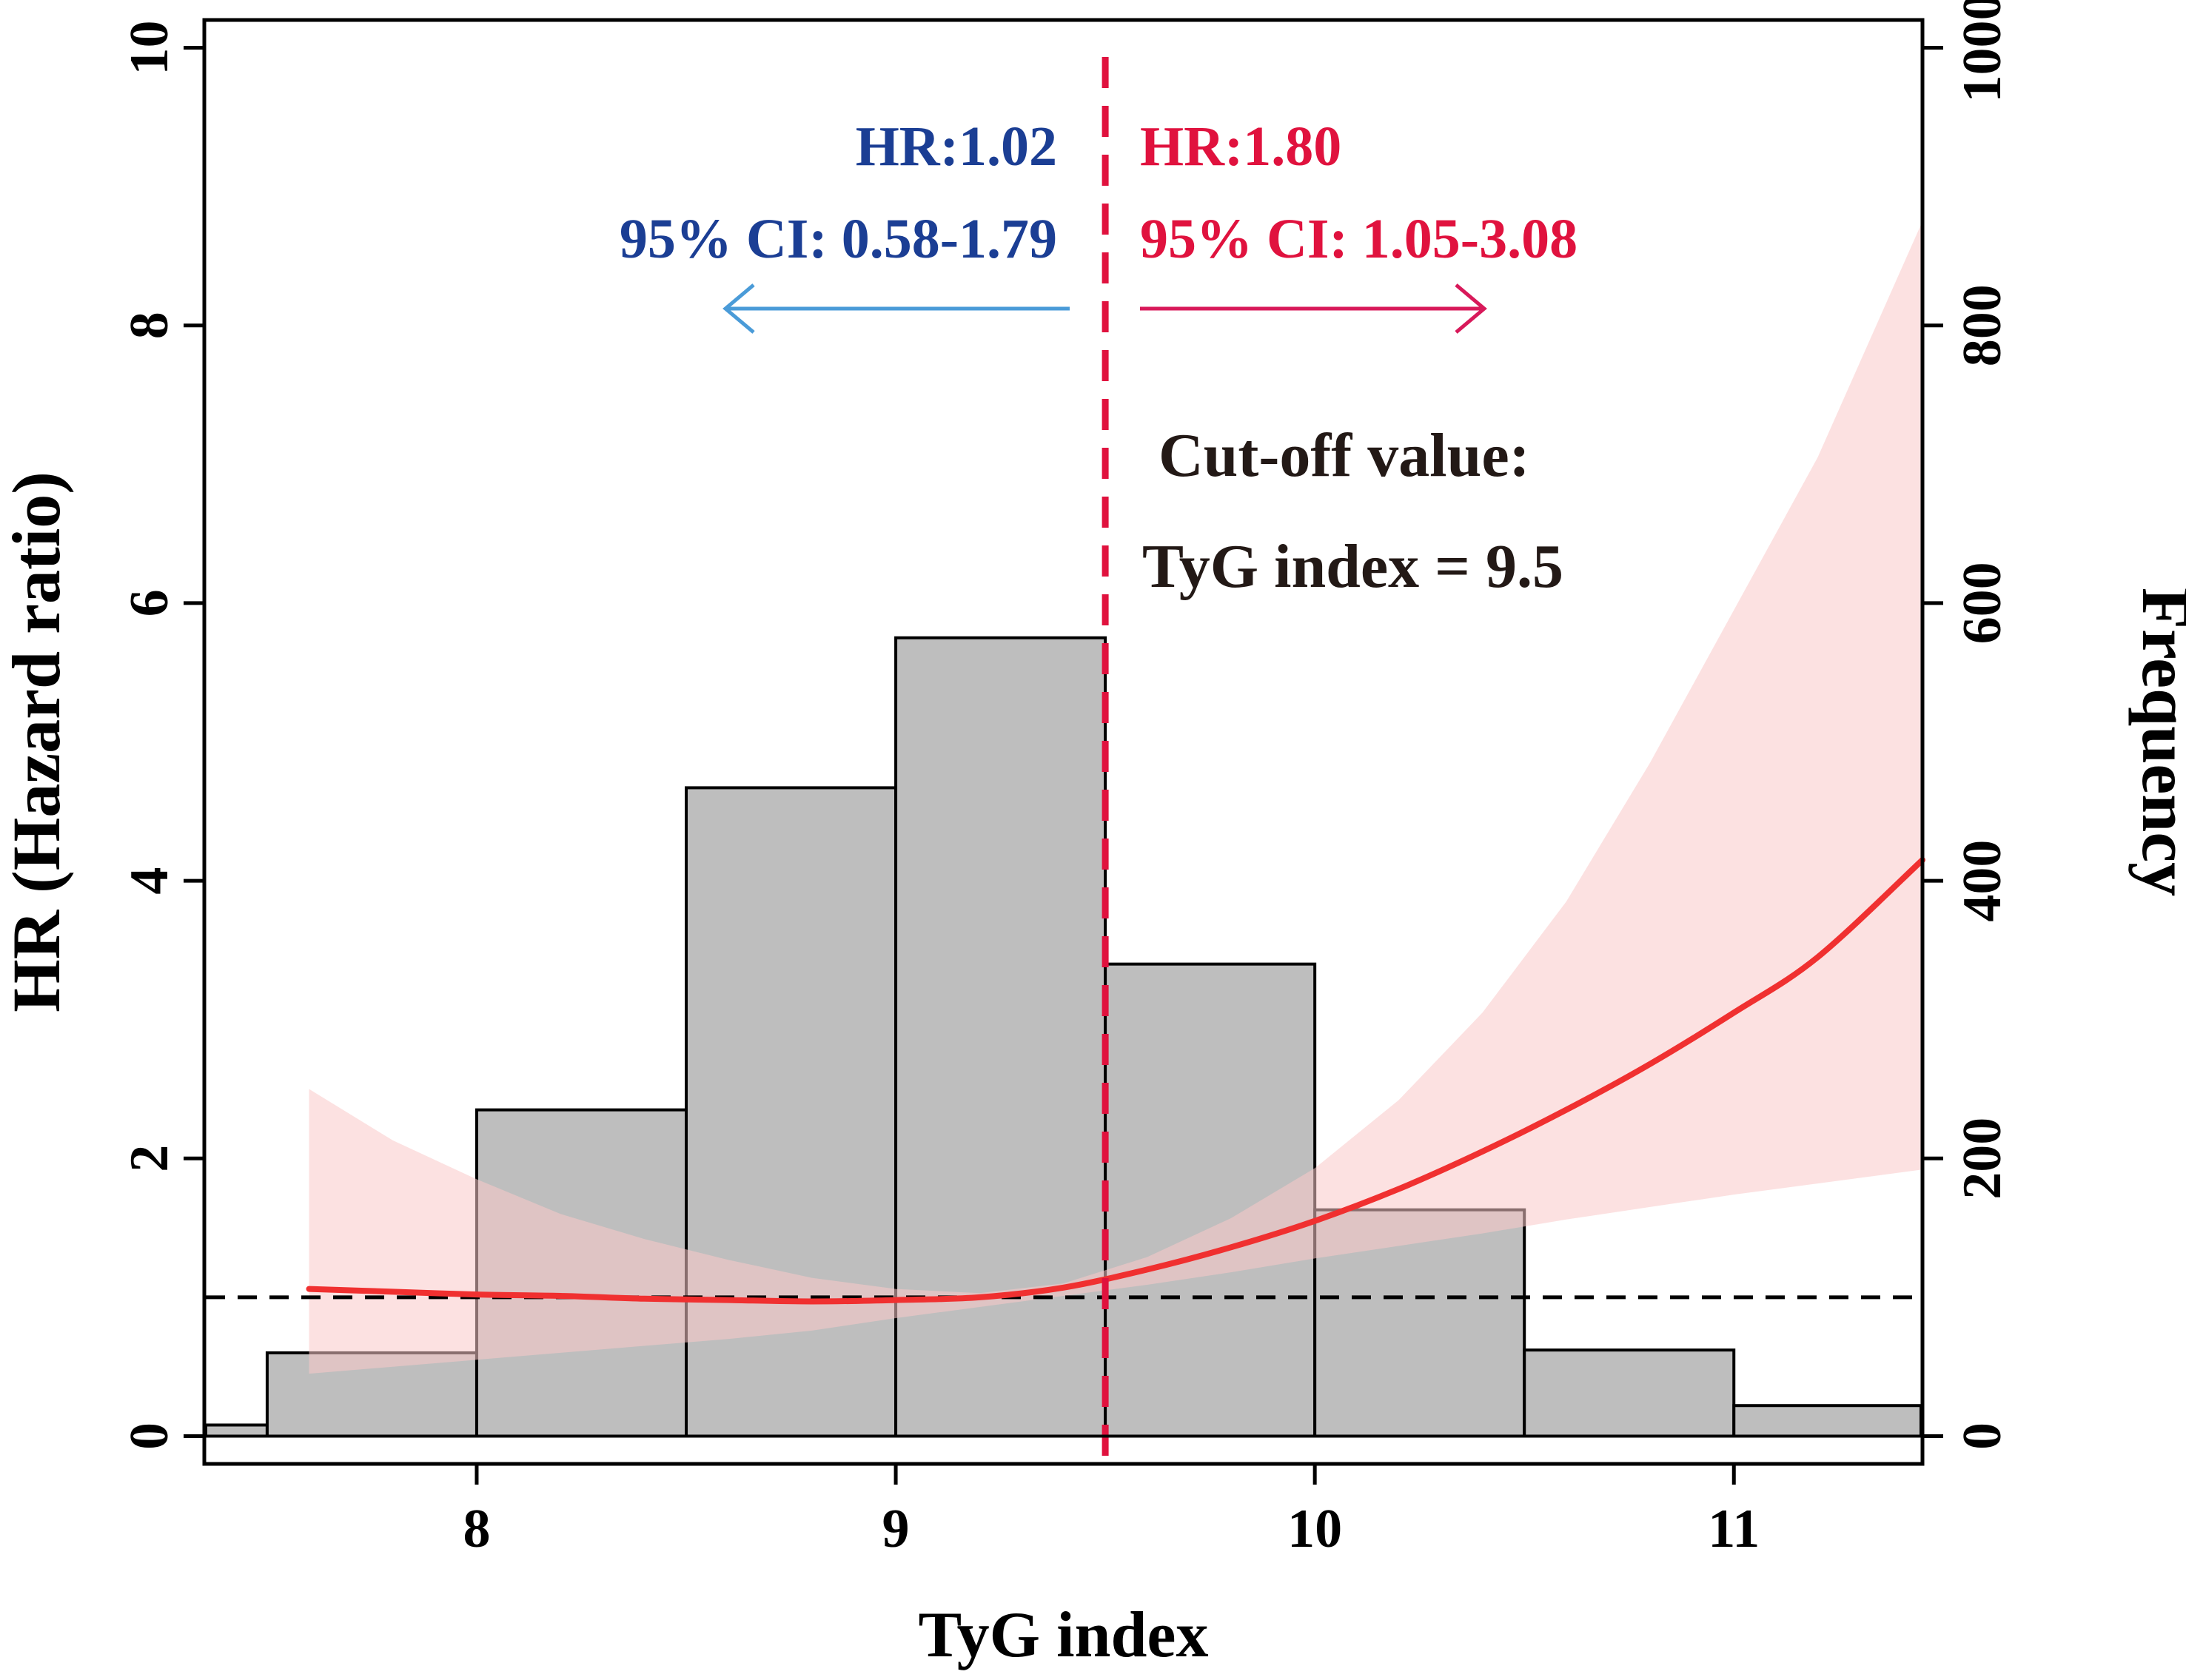  Describe the element at coordinates (838, 239) in the screenshot. I see `left-ci-label: 95% CI: 0.58-1.79` at that location.